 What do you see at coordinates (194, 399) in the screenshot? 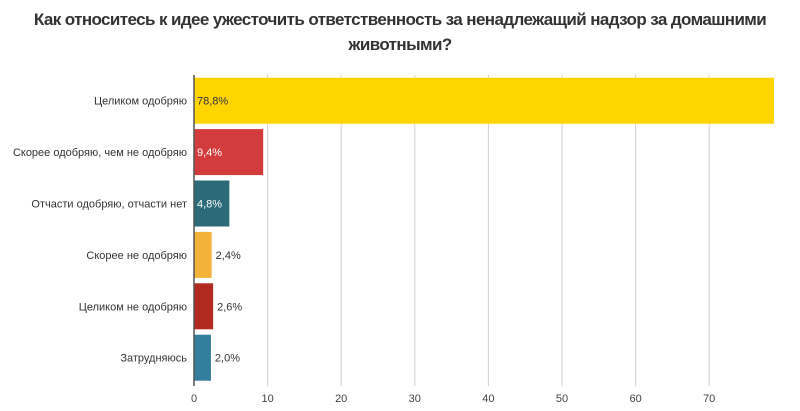
I see `x-tick-label: 0` at bounding box center [194, 399].